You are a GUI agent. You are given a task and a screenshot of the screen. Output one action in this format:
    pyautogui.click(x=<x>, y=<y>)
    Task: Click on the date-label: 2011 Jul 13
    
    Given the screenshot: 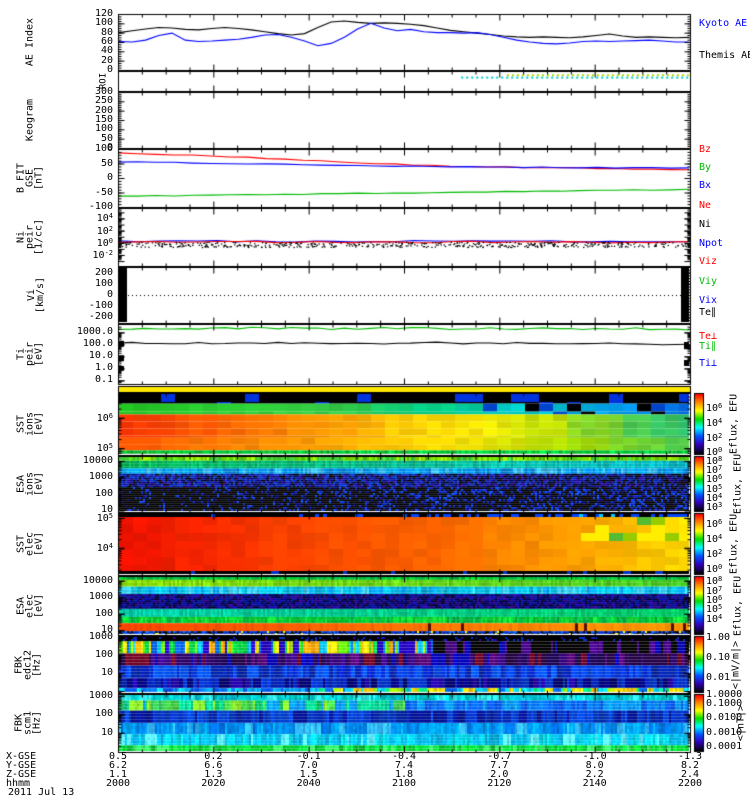 What is the action you would take?
    pyautogui.click(x=41, y=792)
    